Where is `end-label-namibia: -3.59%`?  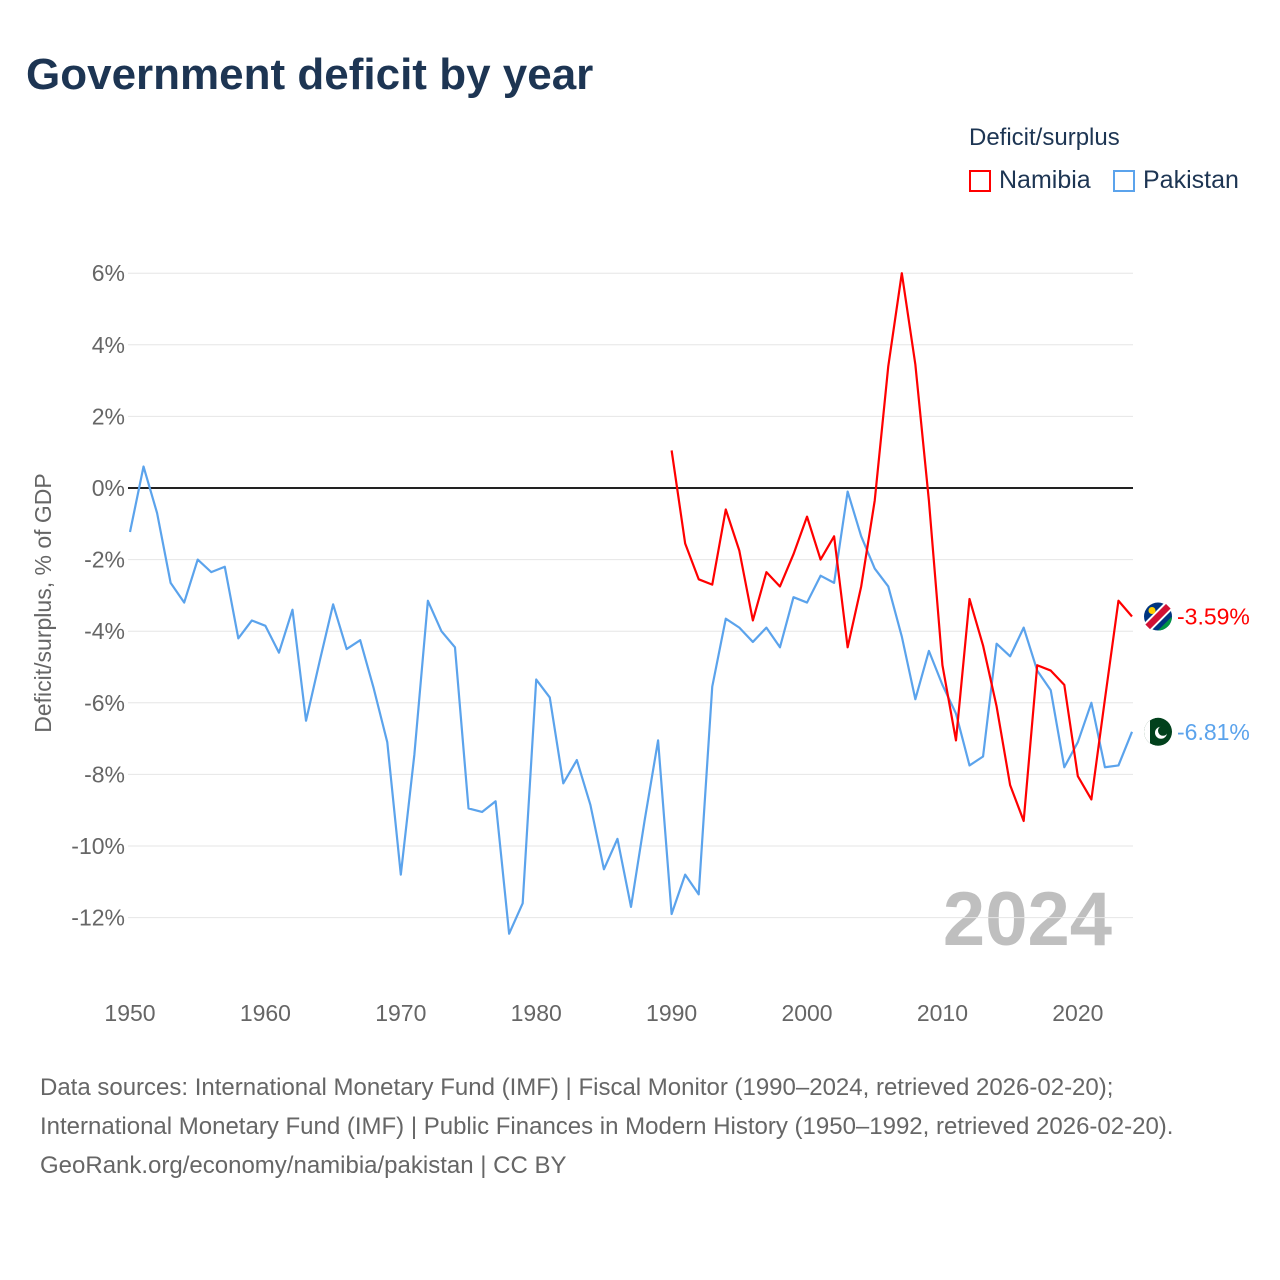 end-label-namibia: -3.59% is located at coordinates (1213, 617).